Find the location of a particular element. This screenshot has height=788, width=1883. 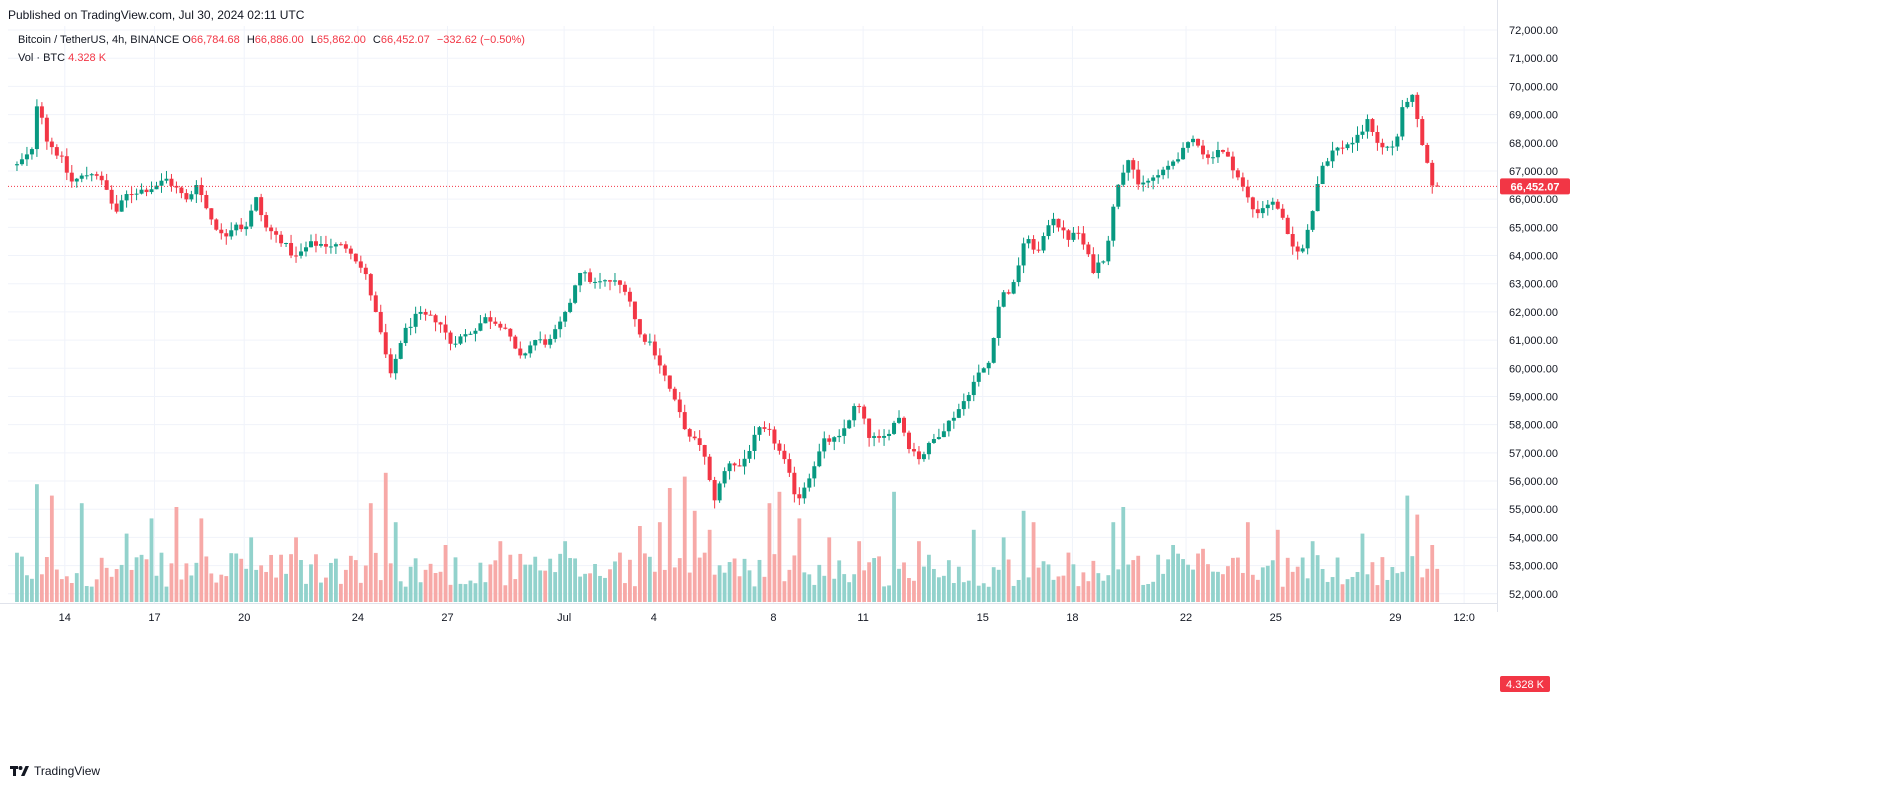

y-tick-label: 59,000.00 is located at coordinates (1533, 397).